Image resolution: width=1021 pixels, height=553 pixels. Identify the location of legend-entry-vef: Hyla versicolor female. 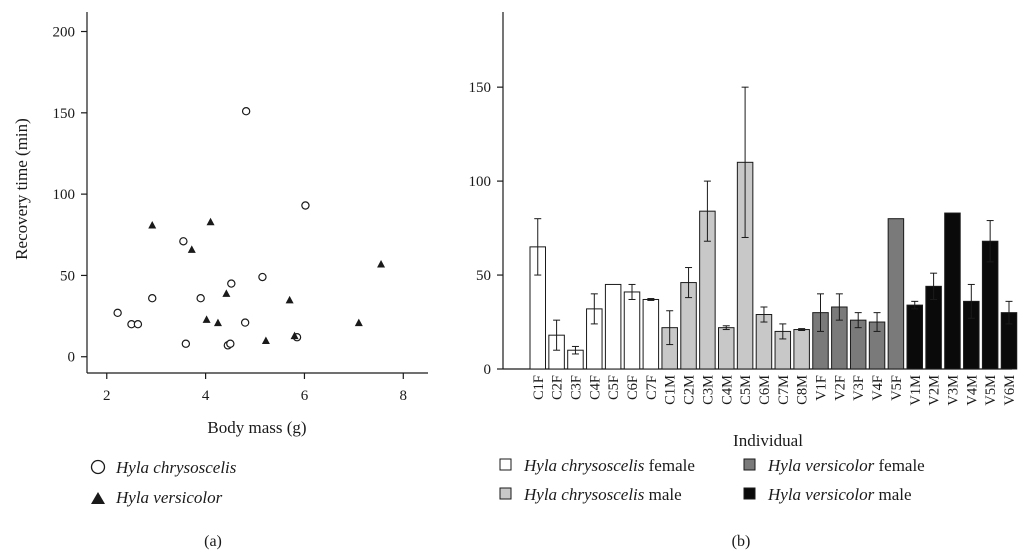
(846, 465).